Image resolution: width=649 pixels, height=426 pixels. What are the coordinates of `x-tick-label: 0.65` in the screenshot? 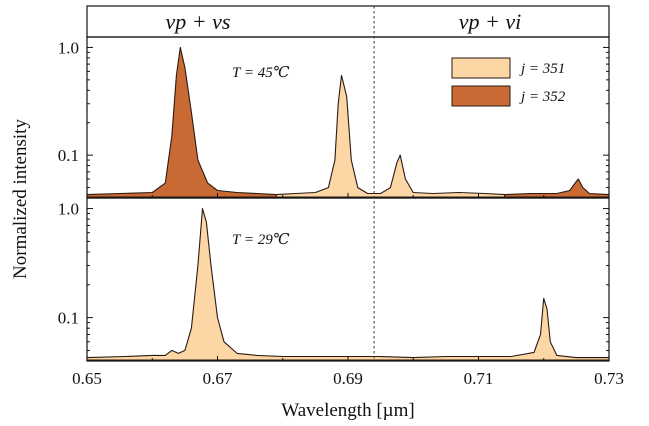 It's located at (87, 378).